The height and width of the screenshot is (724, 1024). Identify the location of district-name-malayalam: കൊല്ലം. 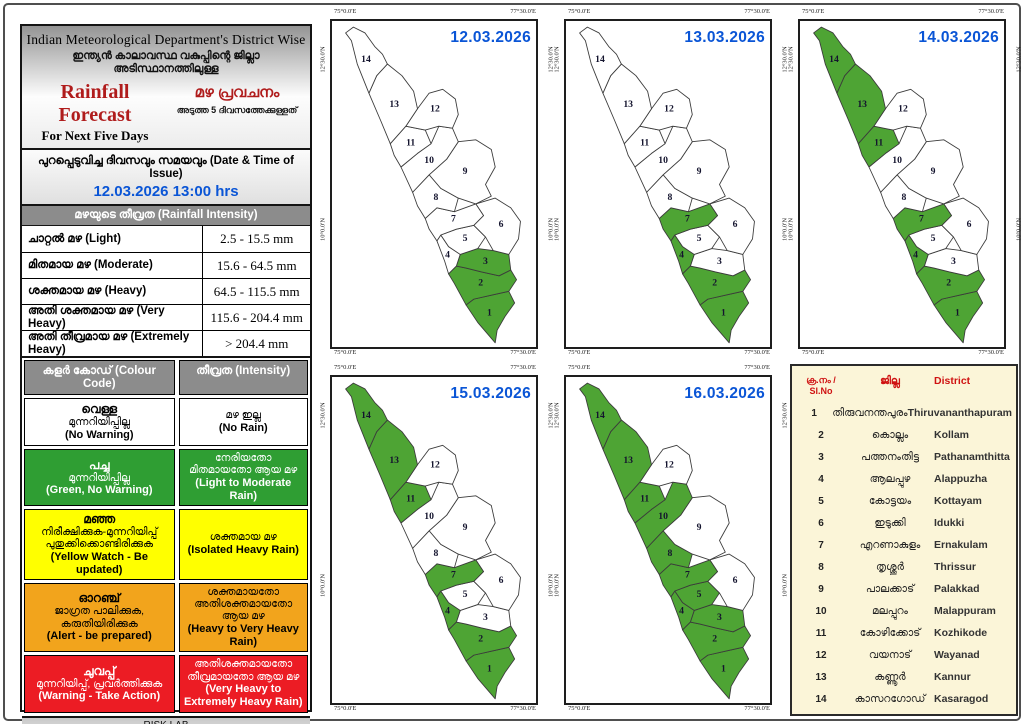
(890, 434).